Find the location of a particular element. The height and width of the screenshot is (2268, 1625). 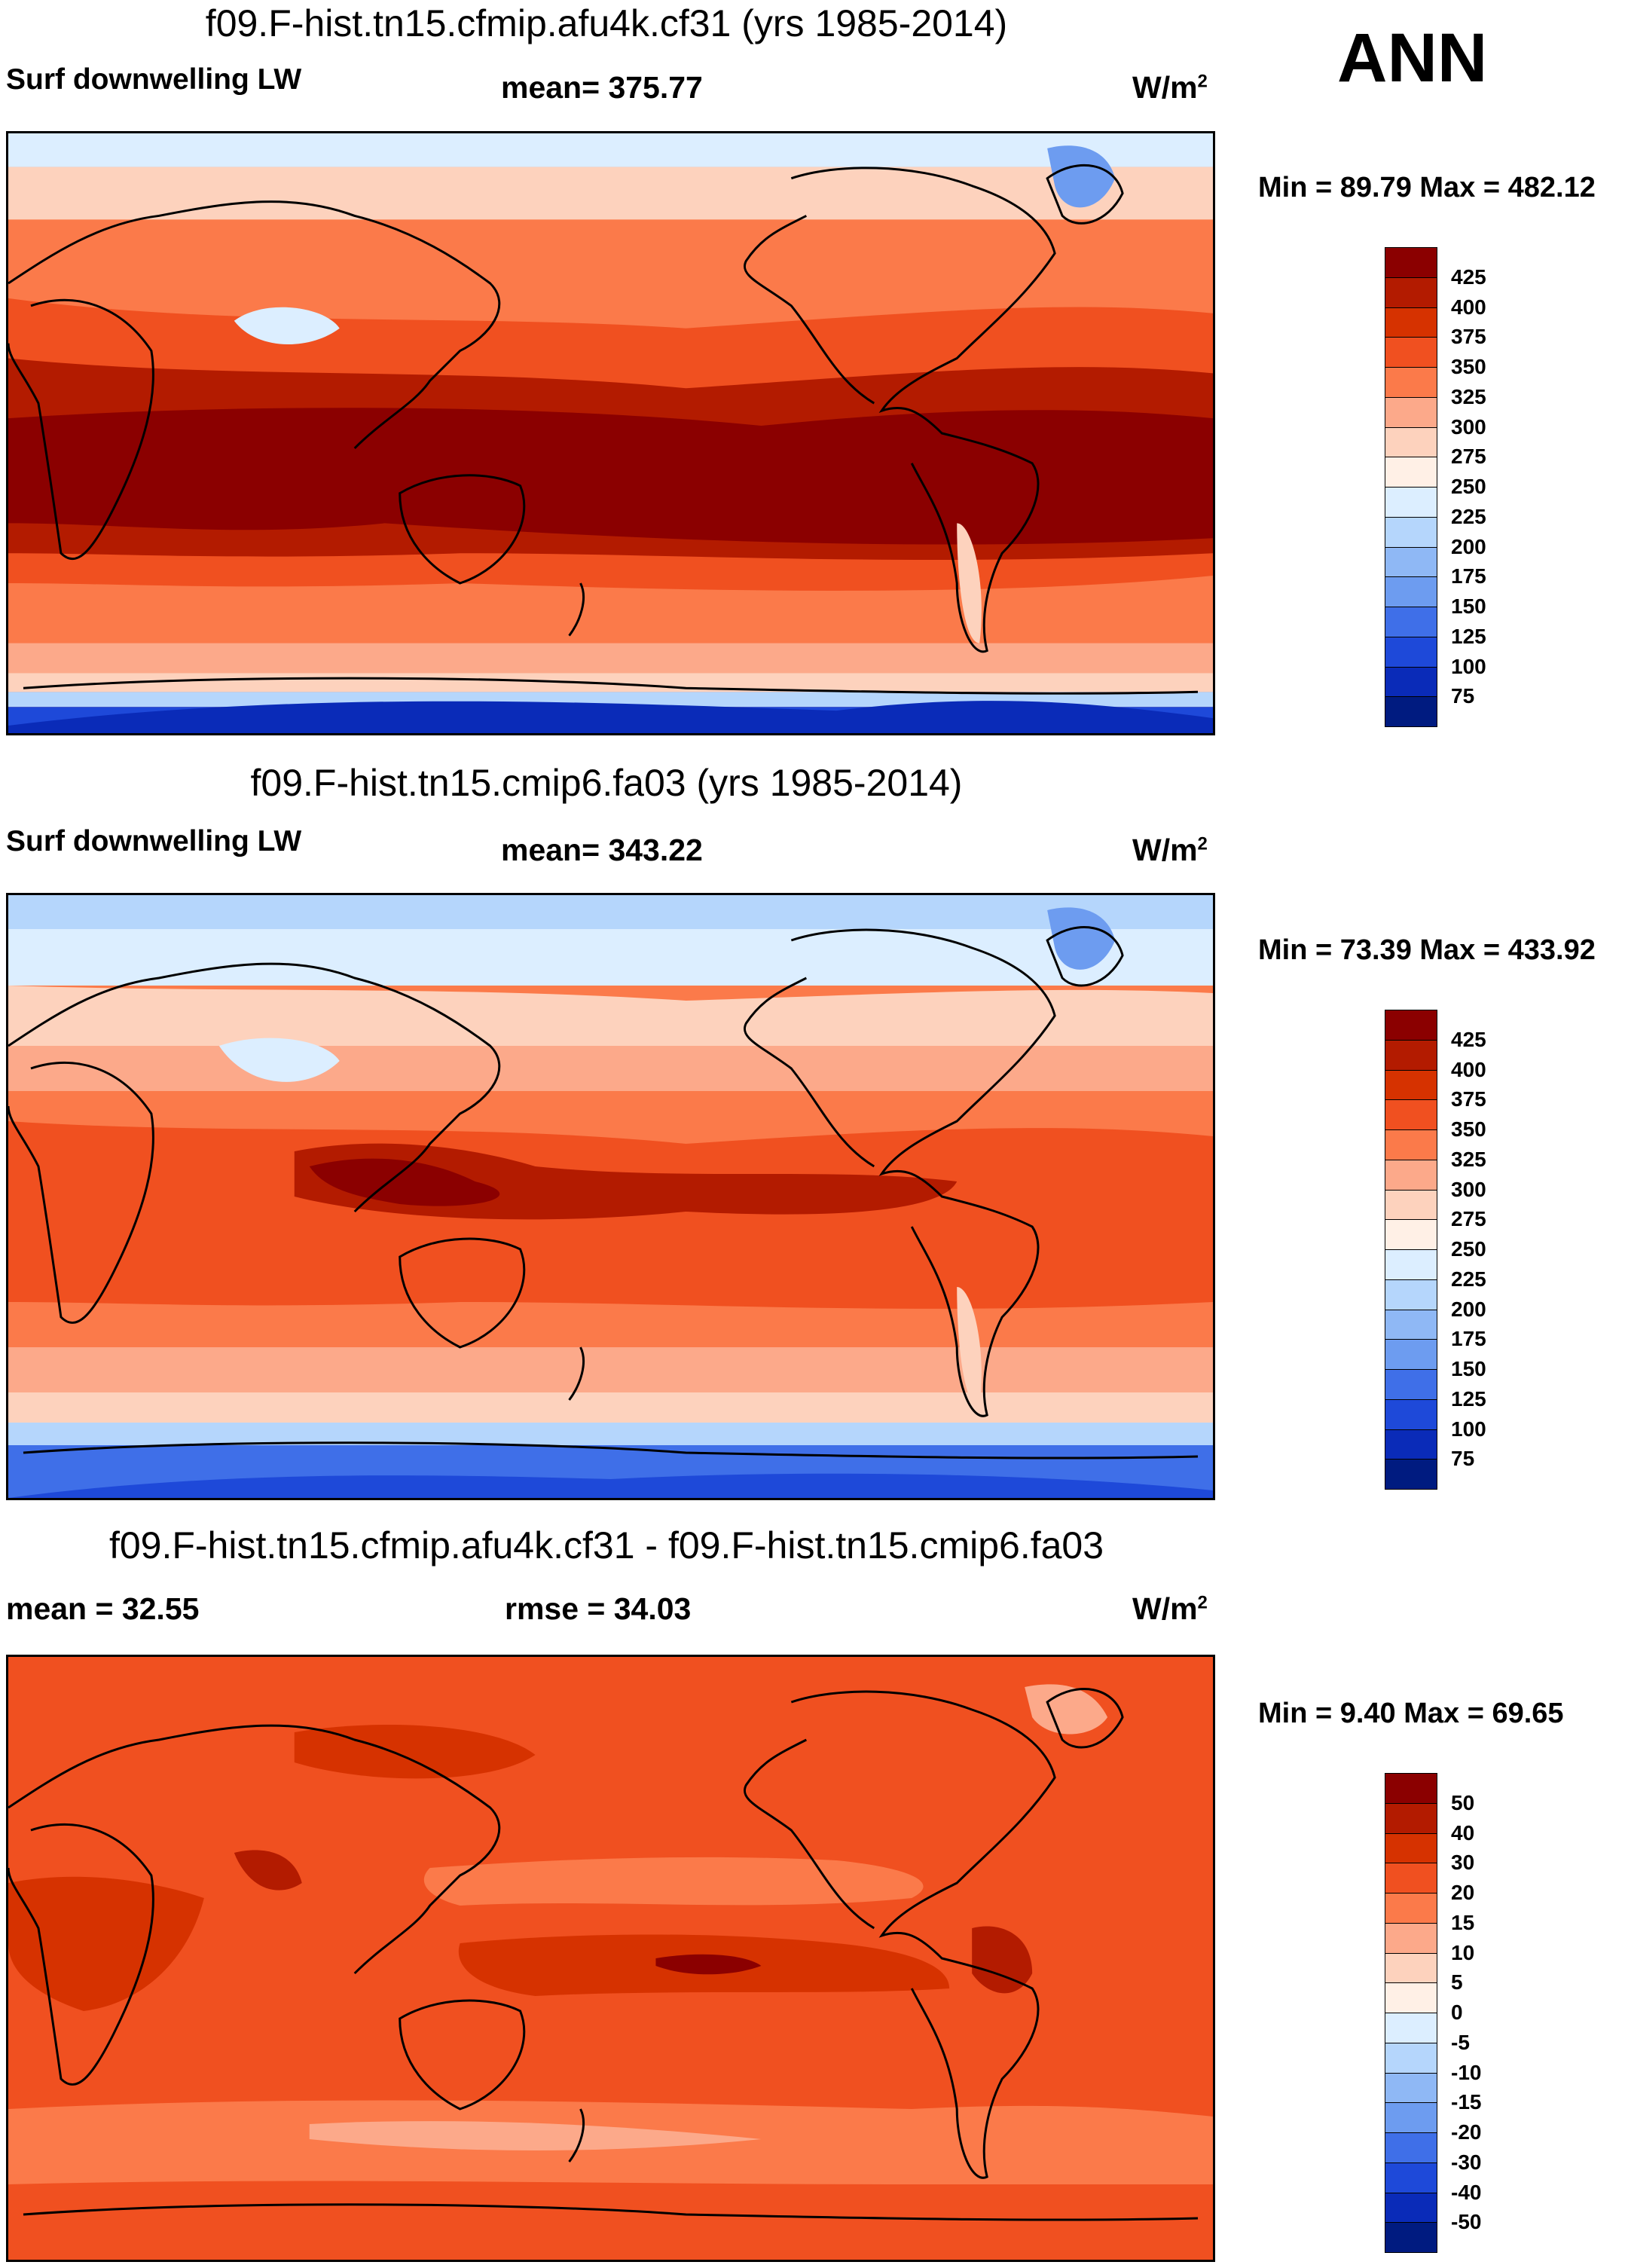

panel1-minmax: Min = 89.79 Max = 482.12 is located at coordinates (1427, 187).